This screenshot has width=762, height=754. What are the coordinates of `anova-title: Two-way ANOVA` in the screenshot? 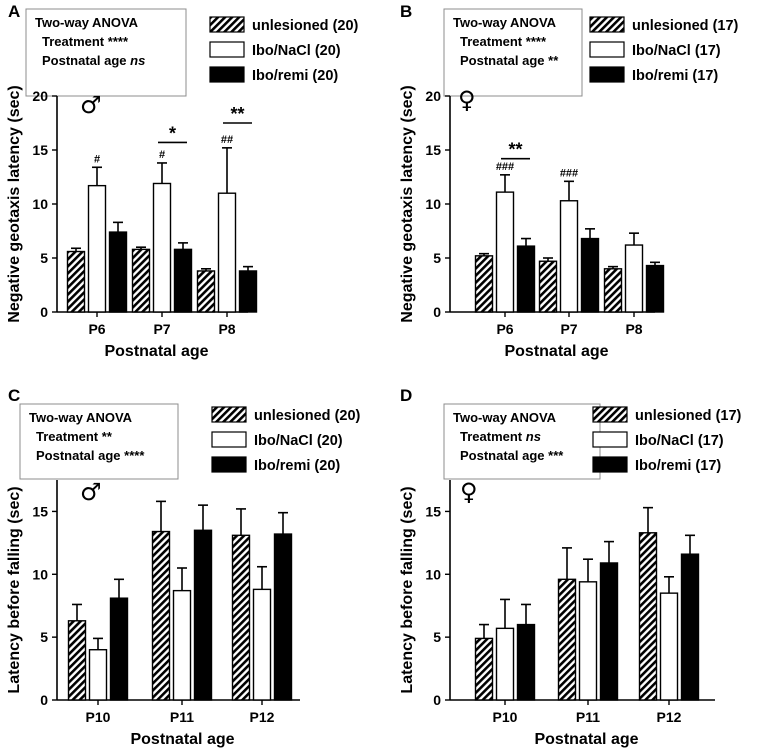 It's located at (505, 22).